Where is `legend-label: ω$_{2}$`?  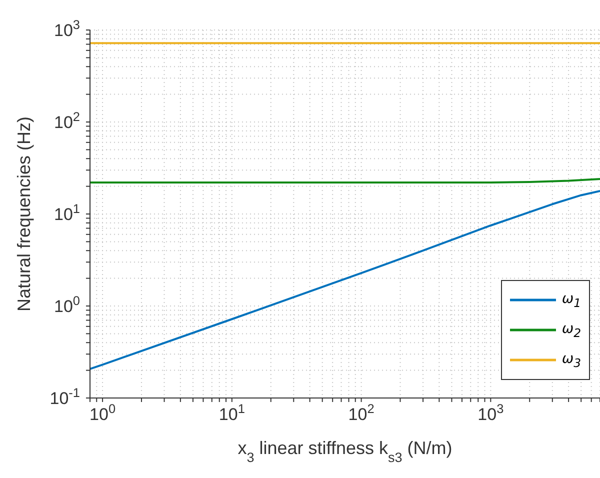
legend-label: ω$_{2}$ is located at coordinates (571, 330).